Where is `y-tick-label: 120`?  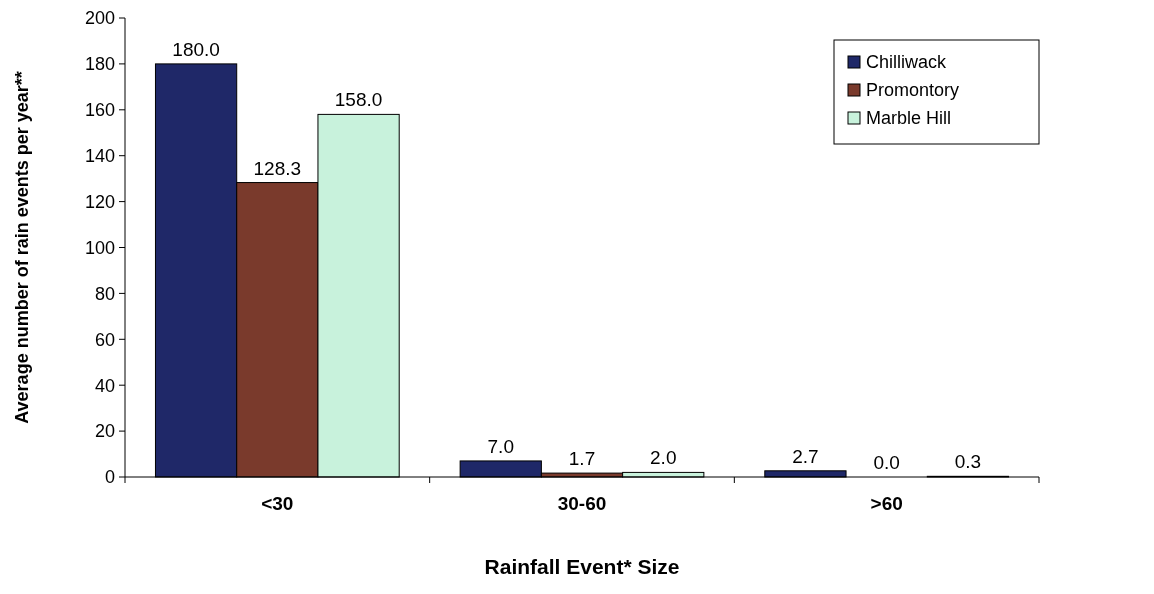
y-tick-label: 120 is located at coordinates (99, 201).